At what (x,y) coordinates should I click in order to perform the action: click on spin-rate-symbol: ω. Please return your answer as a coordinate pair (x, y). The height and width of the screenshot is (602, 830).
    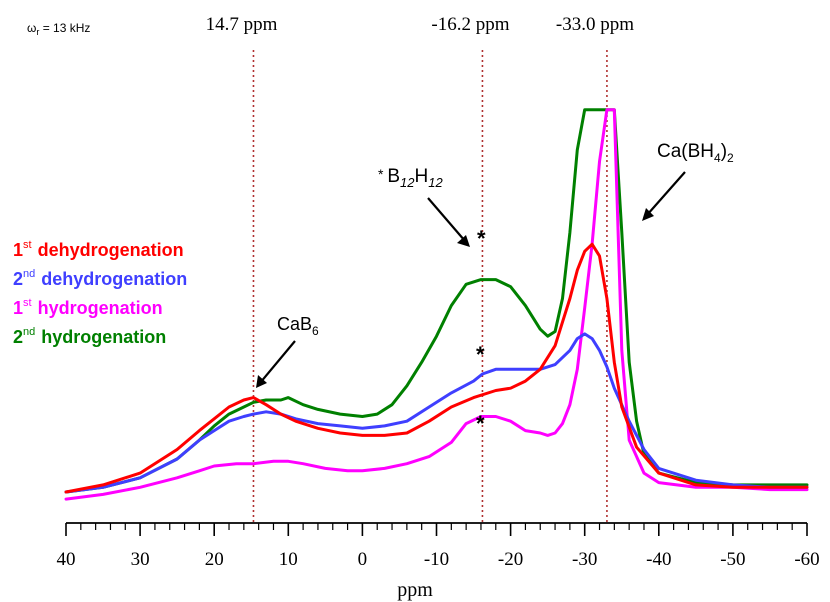
    Looking at the image, I should click on (31, 28).